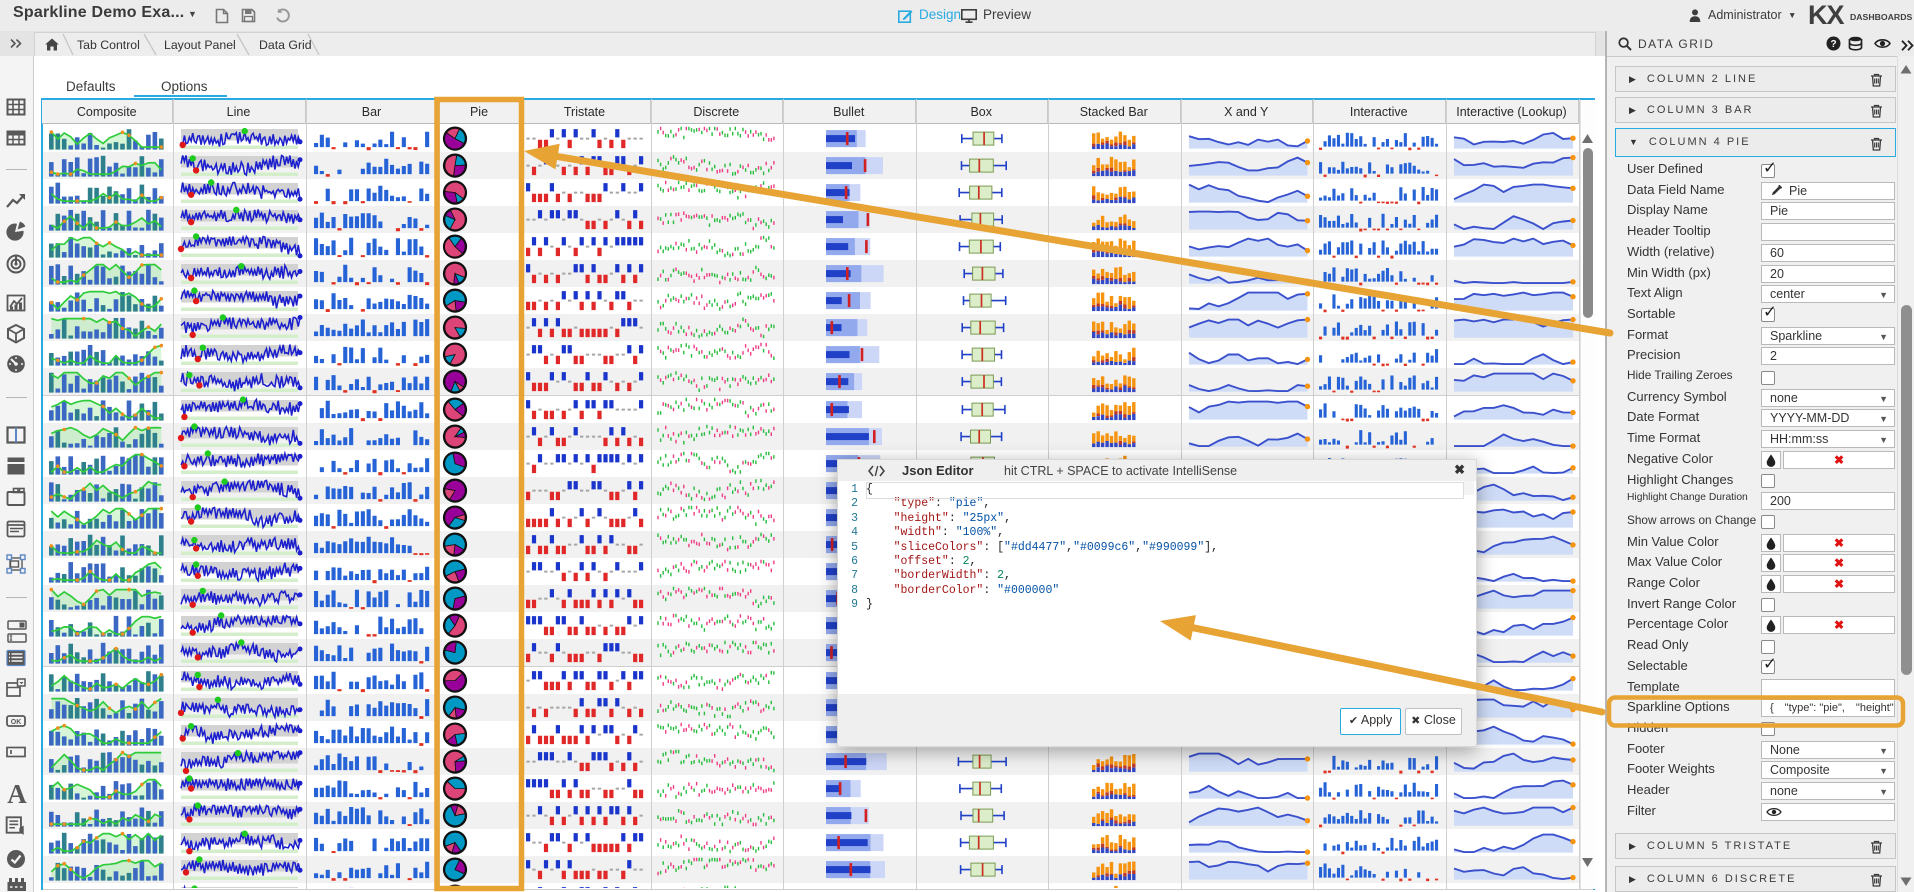  I want to click on svg-text: OK, so click(16, 722).